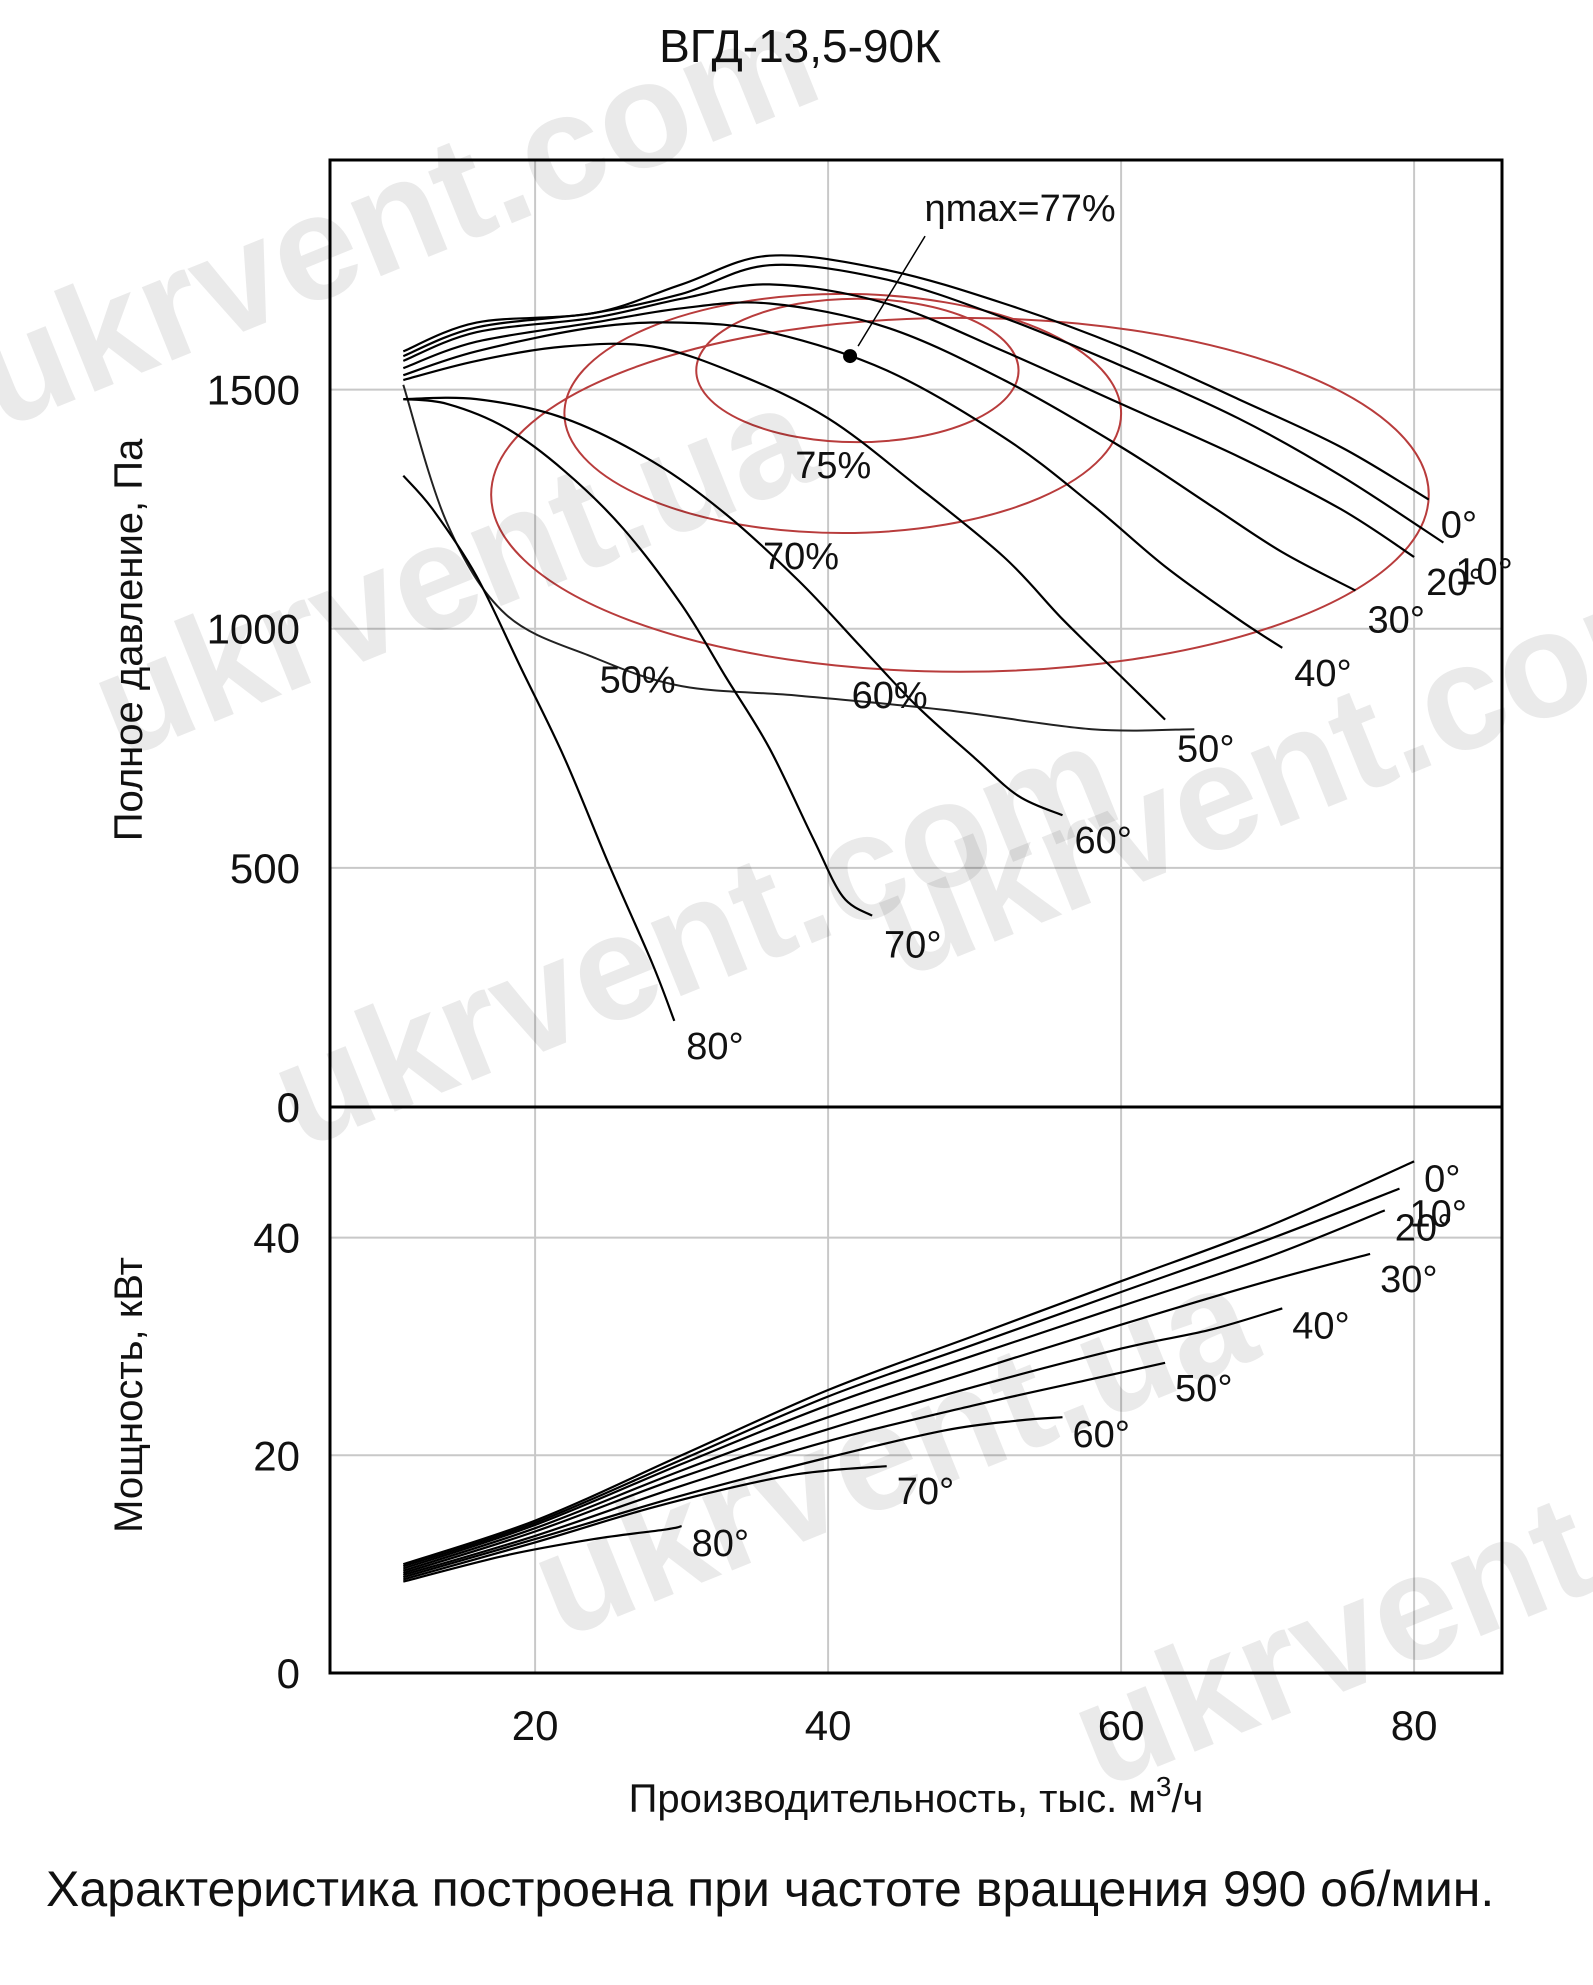 This screenshot has height=1985, width=1593. What do you see at coordinates (129, 639) in the screenshot?
I see `y-axis-title-pressure: Полное давление, Па` at bounding box center [129, 639].